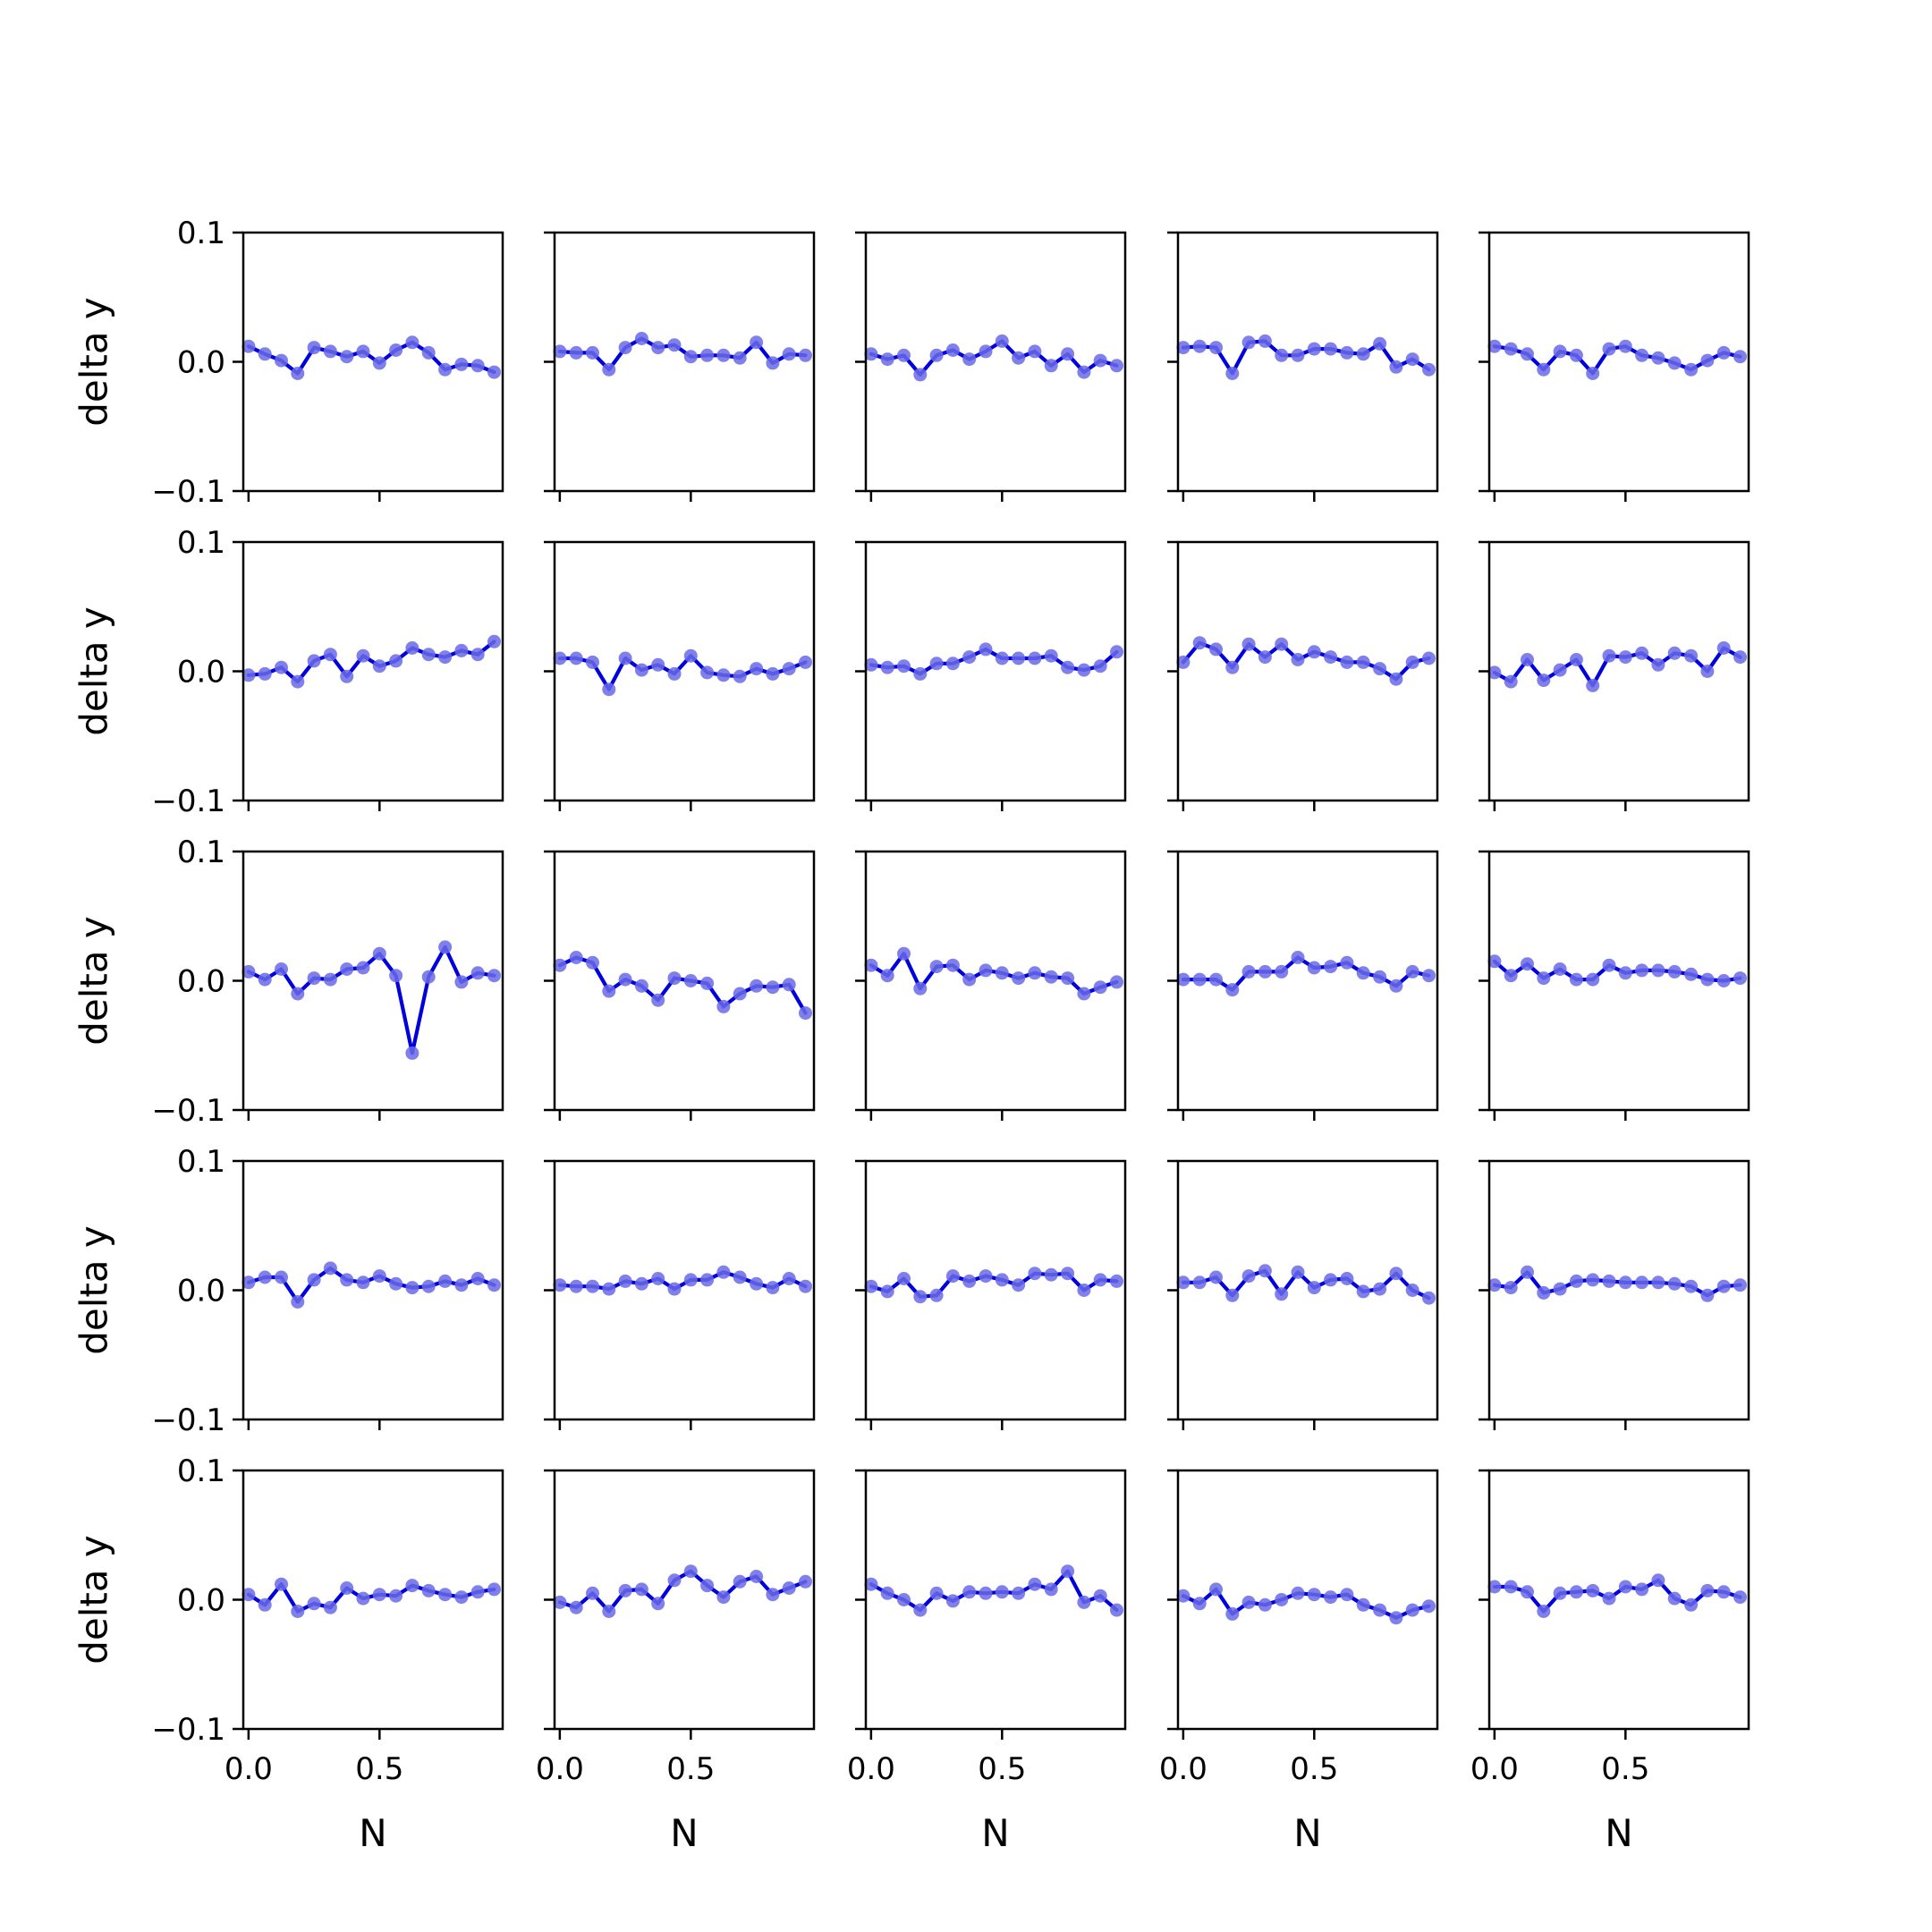 The width and height of the screenshot is (1932, 1932). I want to click on subplot-r4-c5, so click(1614, 1294).